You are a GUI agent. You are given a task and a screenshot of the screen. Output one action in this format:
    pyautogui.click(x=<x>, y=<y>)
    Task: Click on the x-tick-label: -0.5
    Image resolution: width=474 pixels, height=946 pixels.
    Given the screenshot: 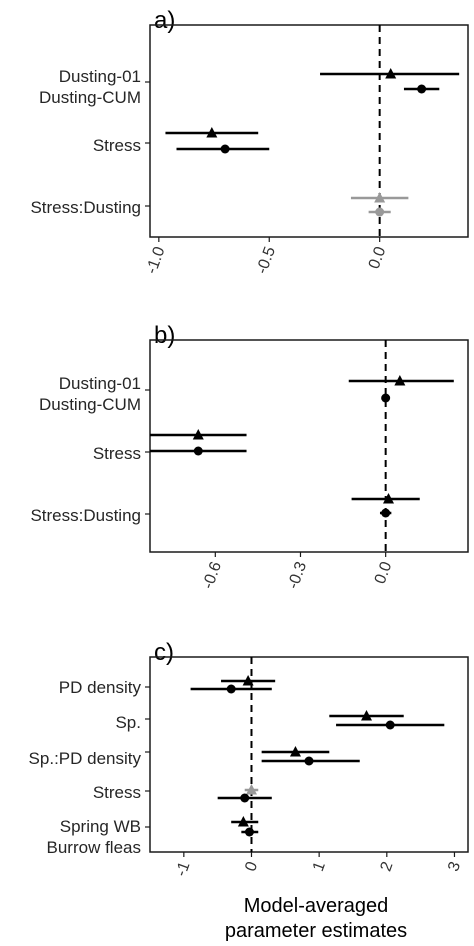 What is the action you would take?
    pyautogui.click(x=266, y=260)
    